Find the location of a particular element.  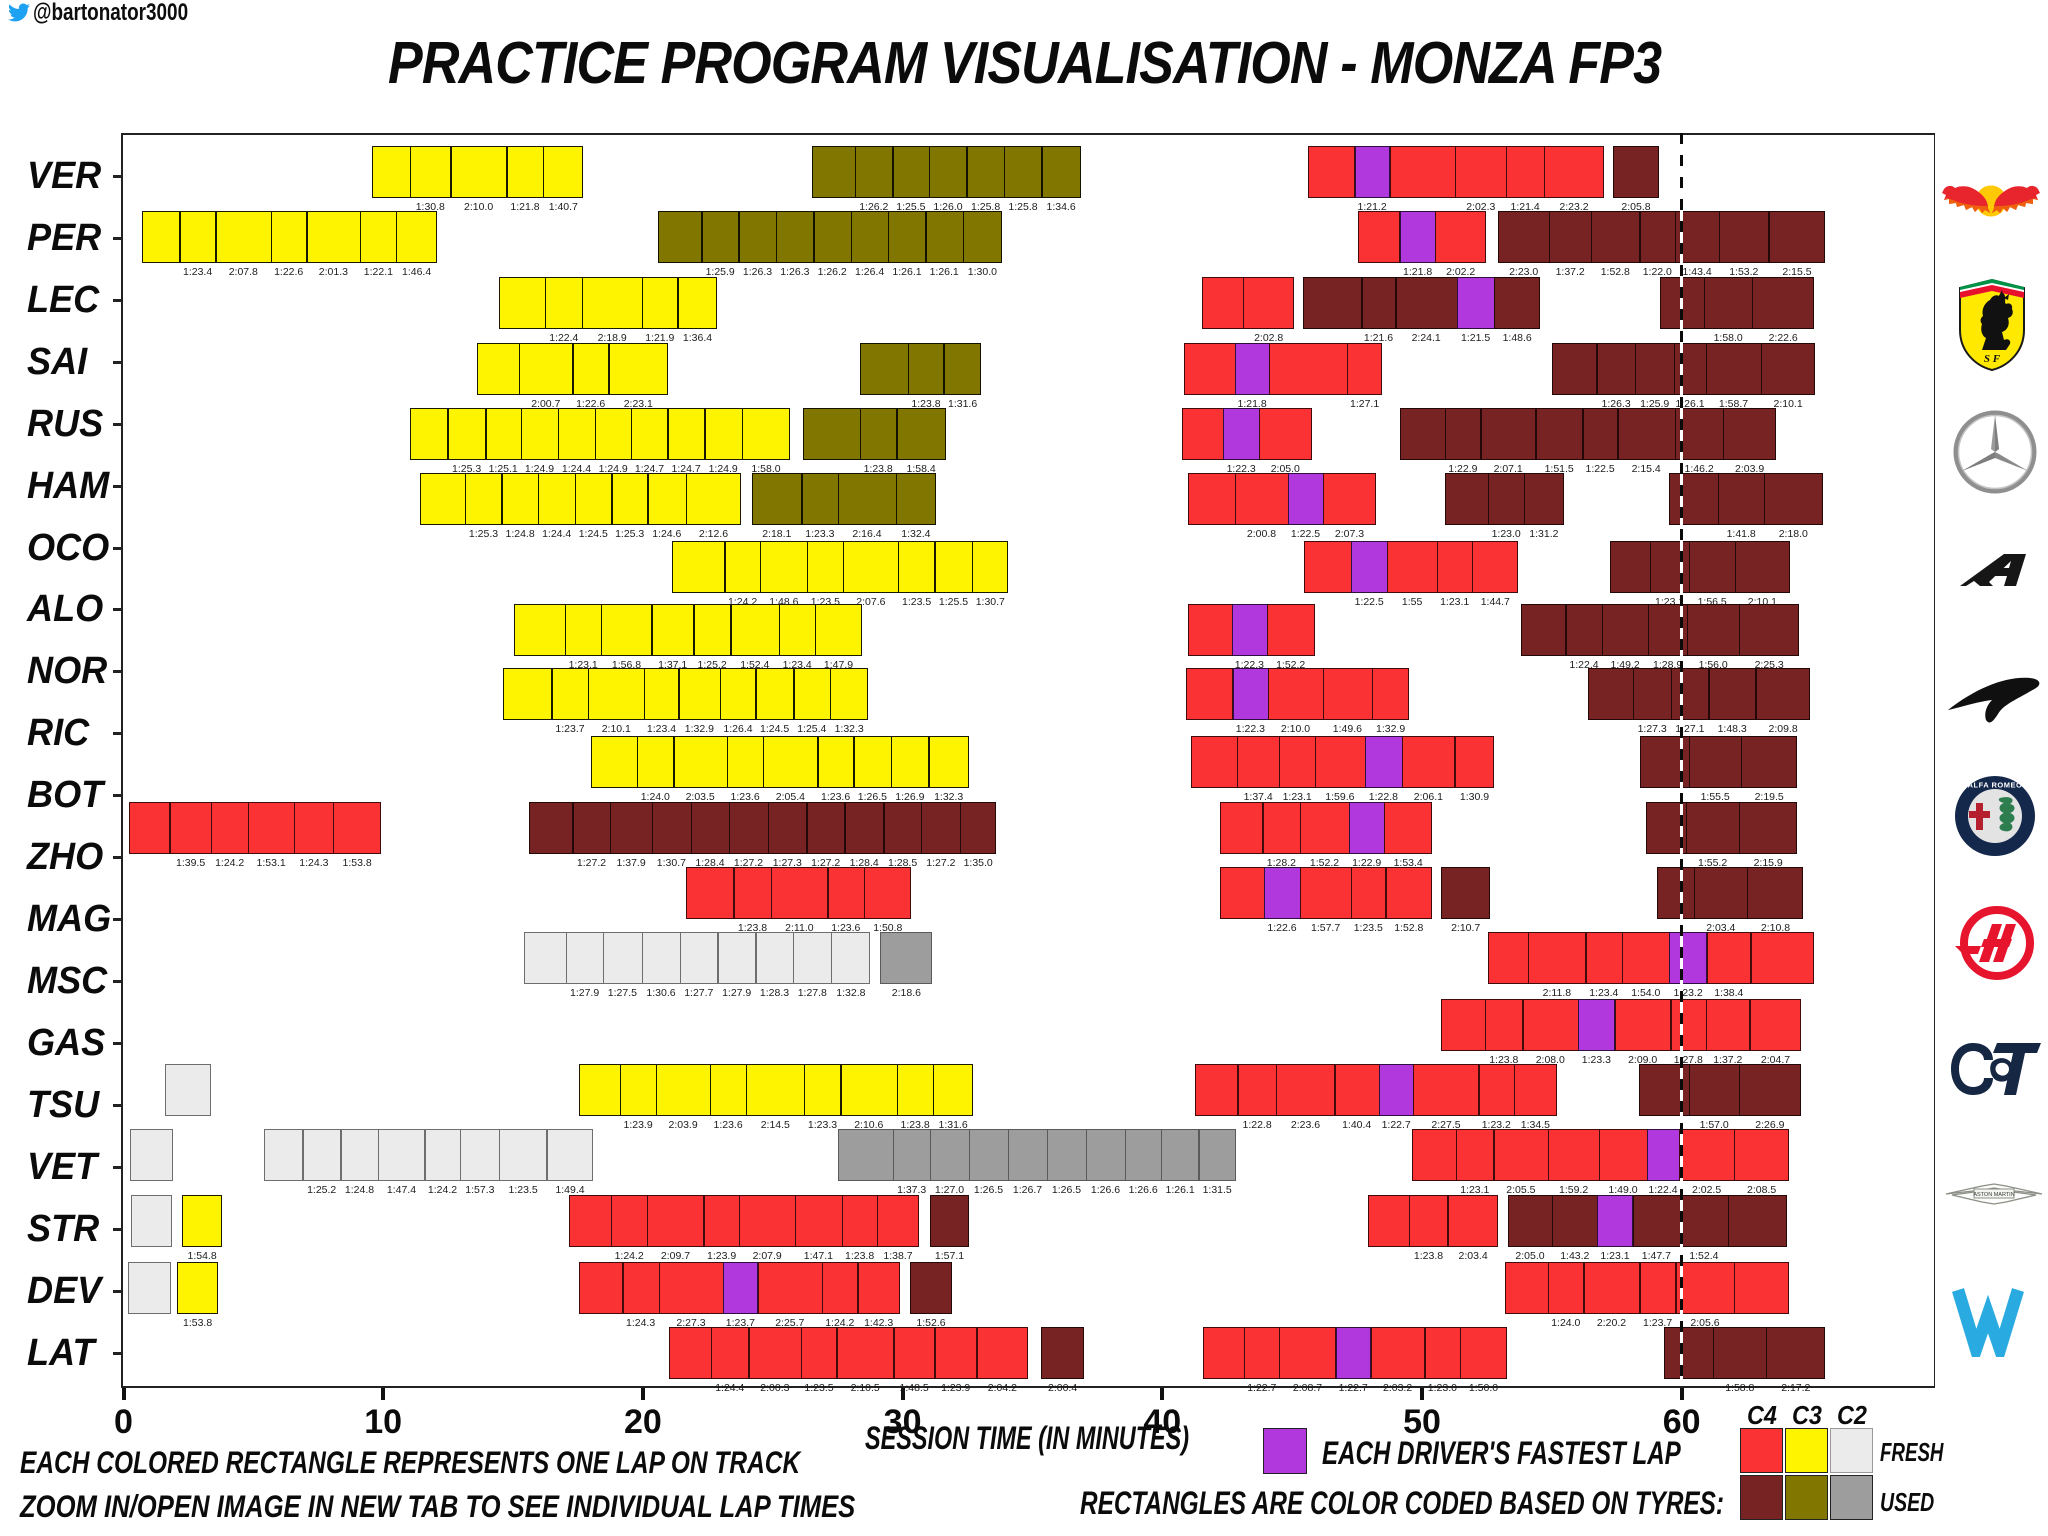

svg-text: ALFA ROMEO is located at coordinates (1995, 785).